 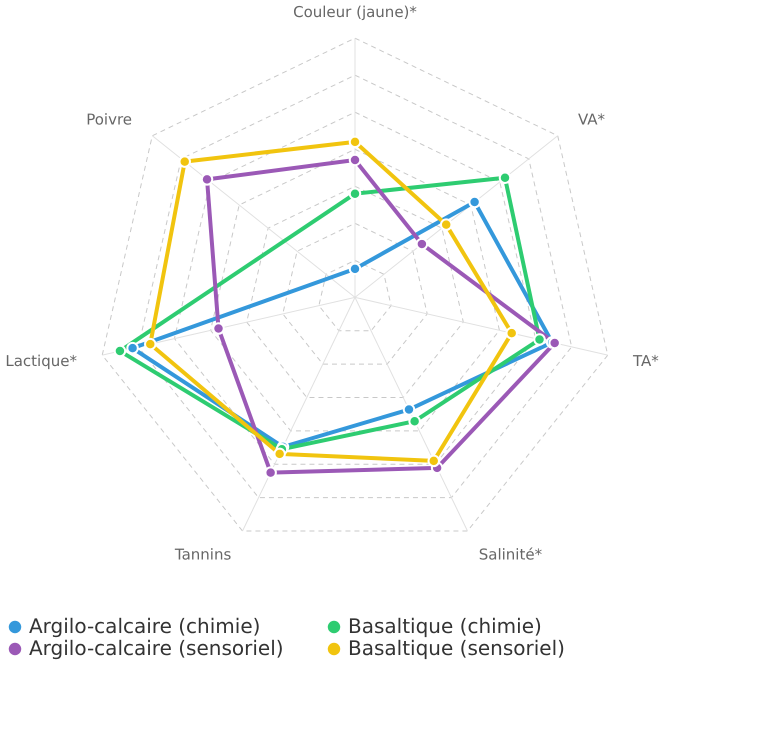 What do you see at coordinates (41, 361) in the screenshot?
I see `spoke-label: Lactique*` at bounding box center [41, 361].